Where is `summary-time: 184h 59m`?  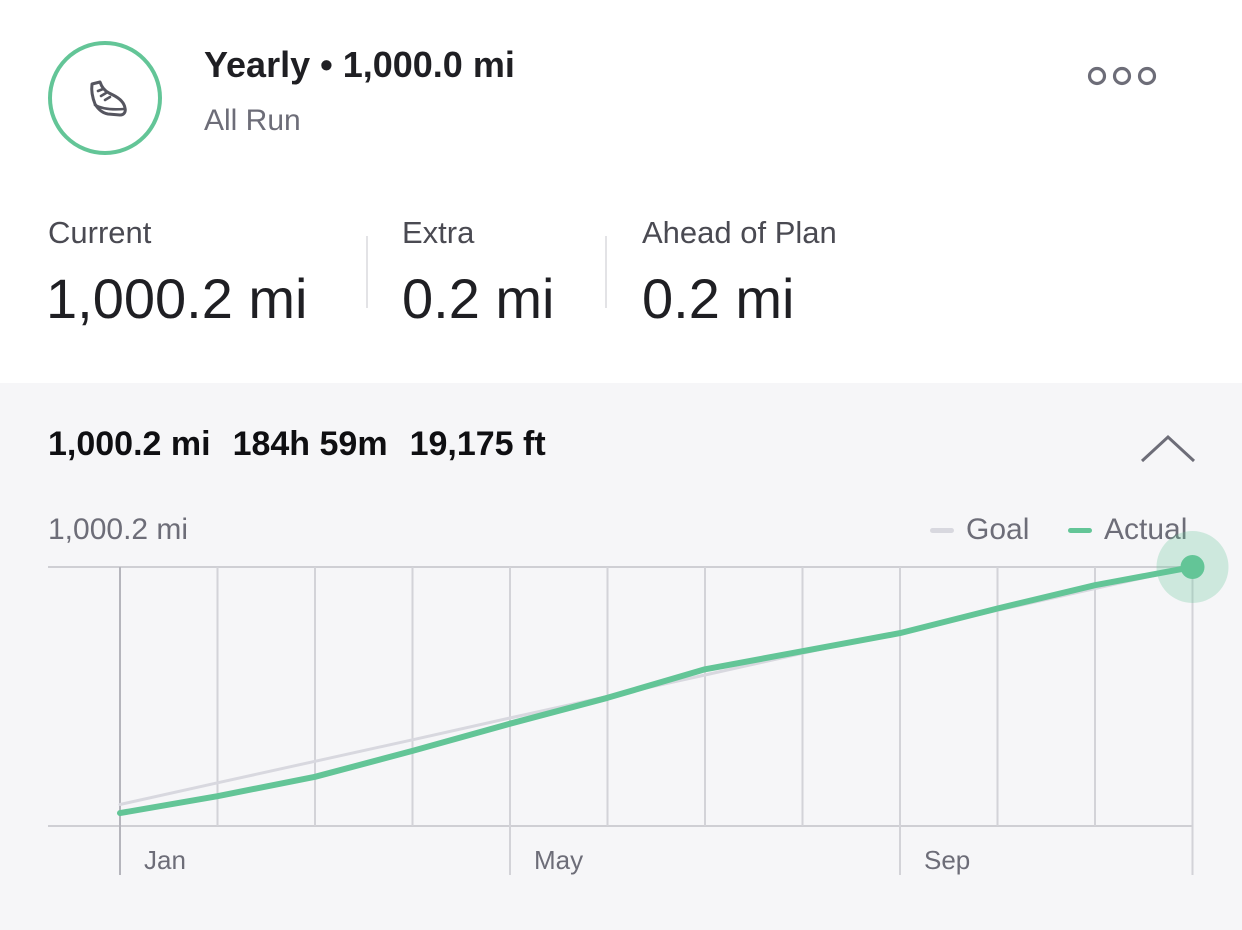
summary-time: 184h 59m is located at coordinates (310, 444).